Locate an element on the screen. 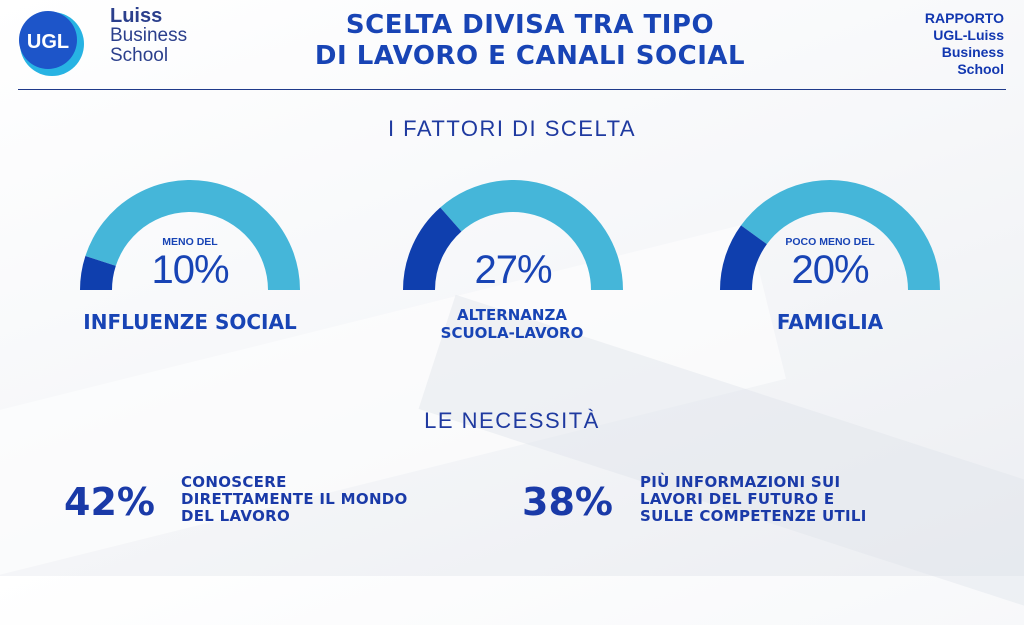 Image resolution: width=1024 pixels, height=625 pixels. ugl-logo: UGL is located at coordinates (51, 43).